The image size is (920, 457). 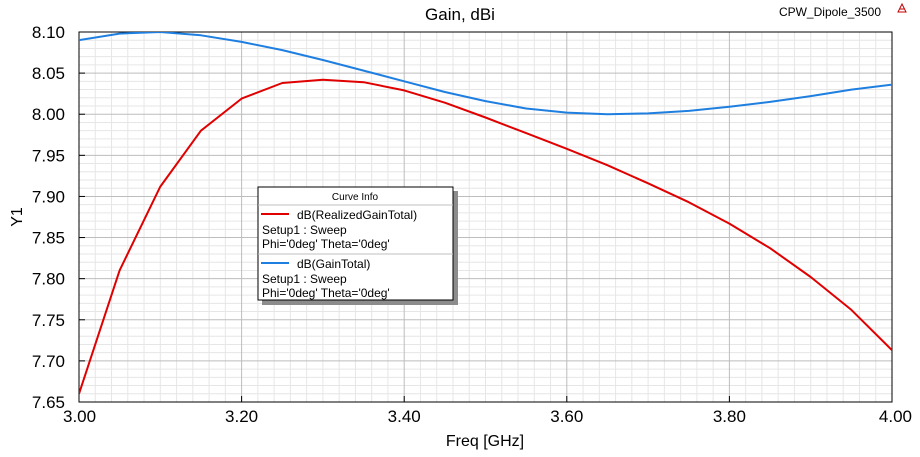 I want to click on y-tick-label: 8.10, so click(x=48, y=32).